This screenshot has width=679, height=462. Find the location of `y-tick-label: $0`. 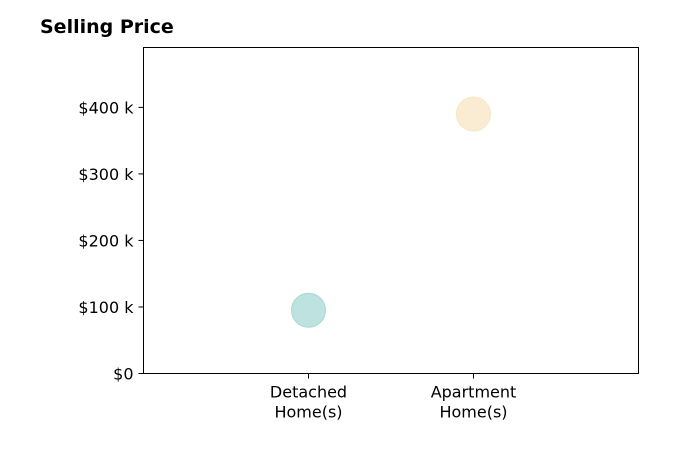

y-tick-label: $0 is located at coordinates (123, 374).